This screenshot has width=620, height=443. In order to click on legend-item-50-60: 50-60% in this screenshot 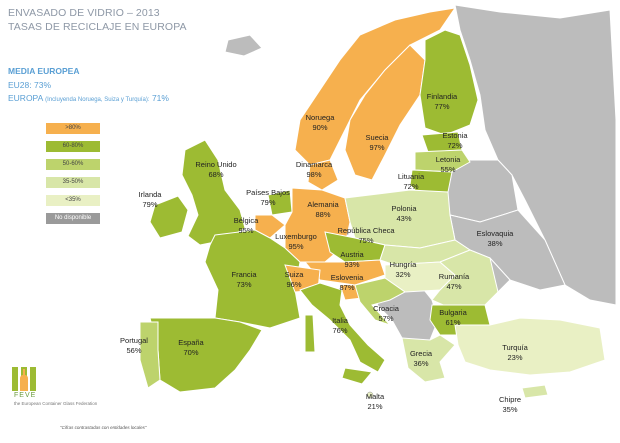, I will do `click(73, 164)`.